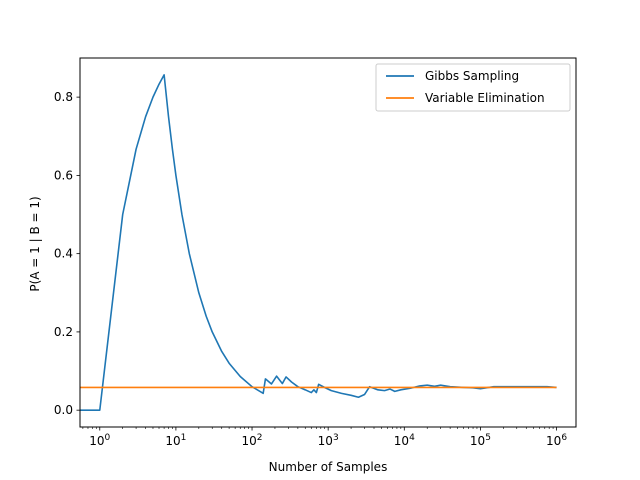  What do you see at coordinates (556, 440) in the screenshot?
I see `x-tick-label: 10⁶` at bounding box center [556, 440].